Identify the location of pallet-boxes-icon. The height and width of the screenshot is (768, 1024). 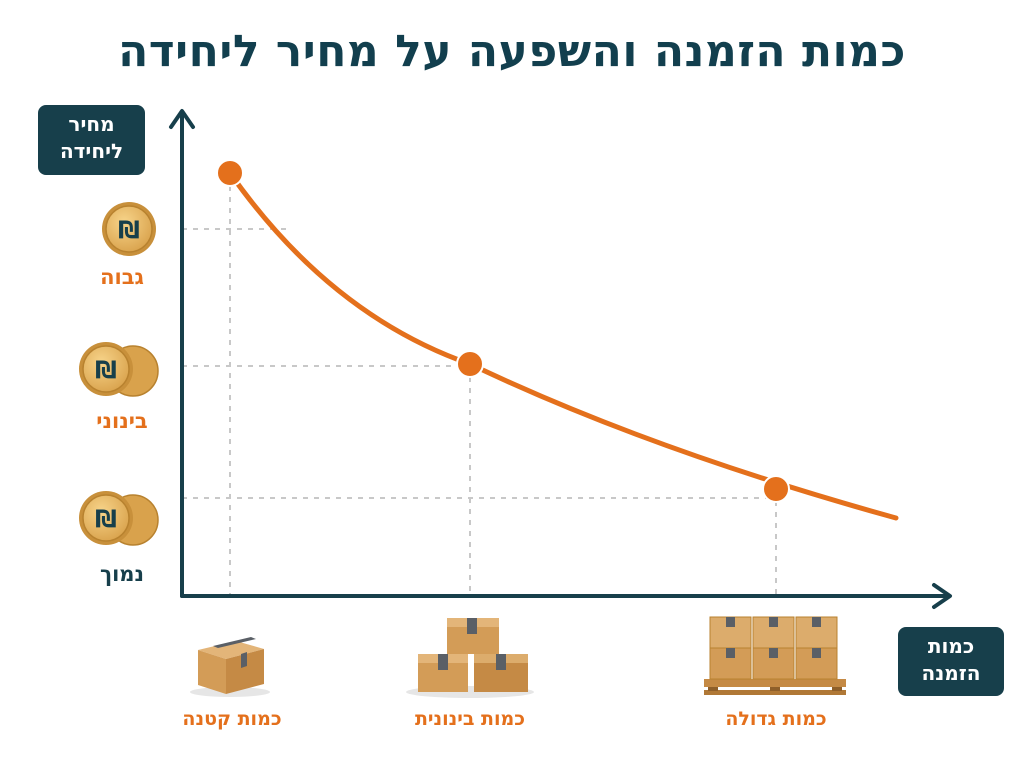
(775, 655).